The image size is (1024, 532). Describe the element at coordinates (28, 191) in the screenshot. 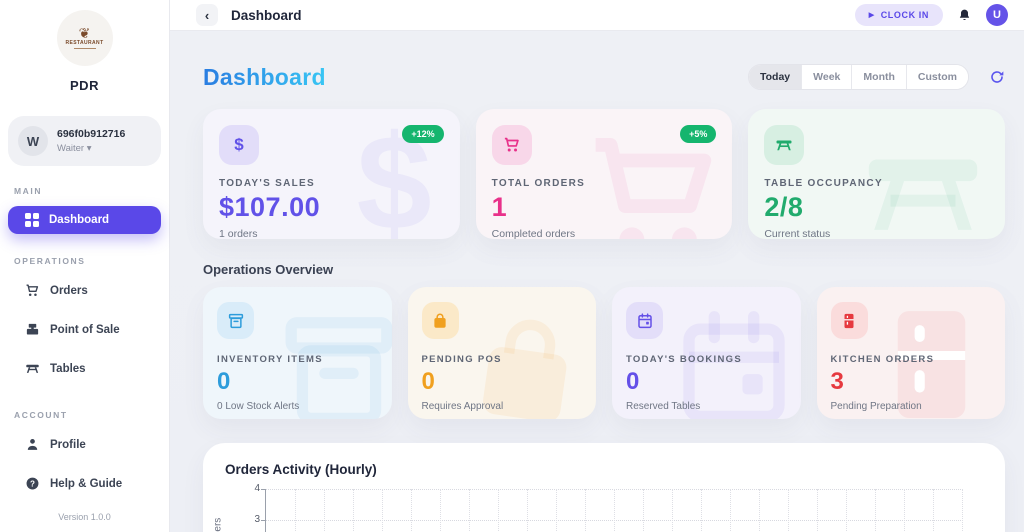

I see `nav-section-main: MAIN` at that location.